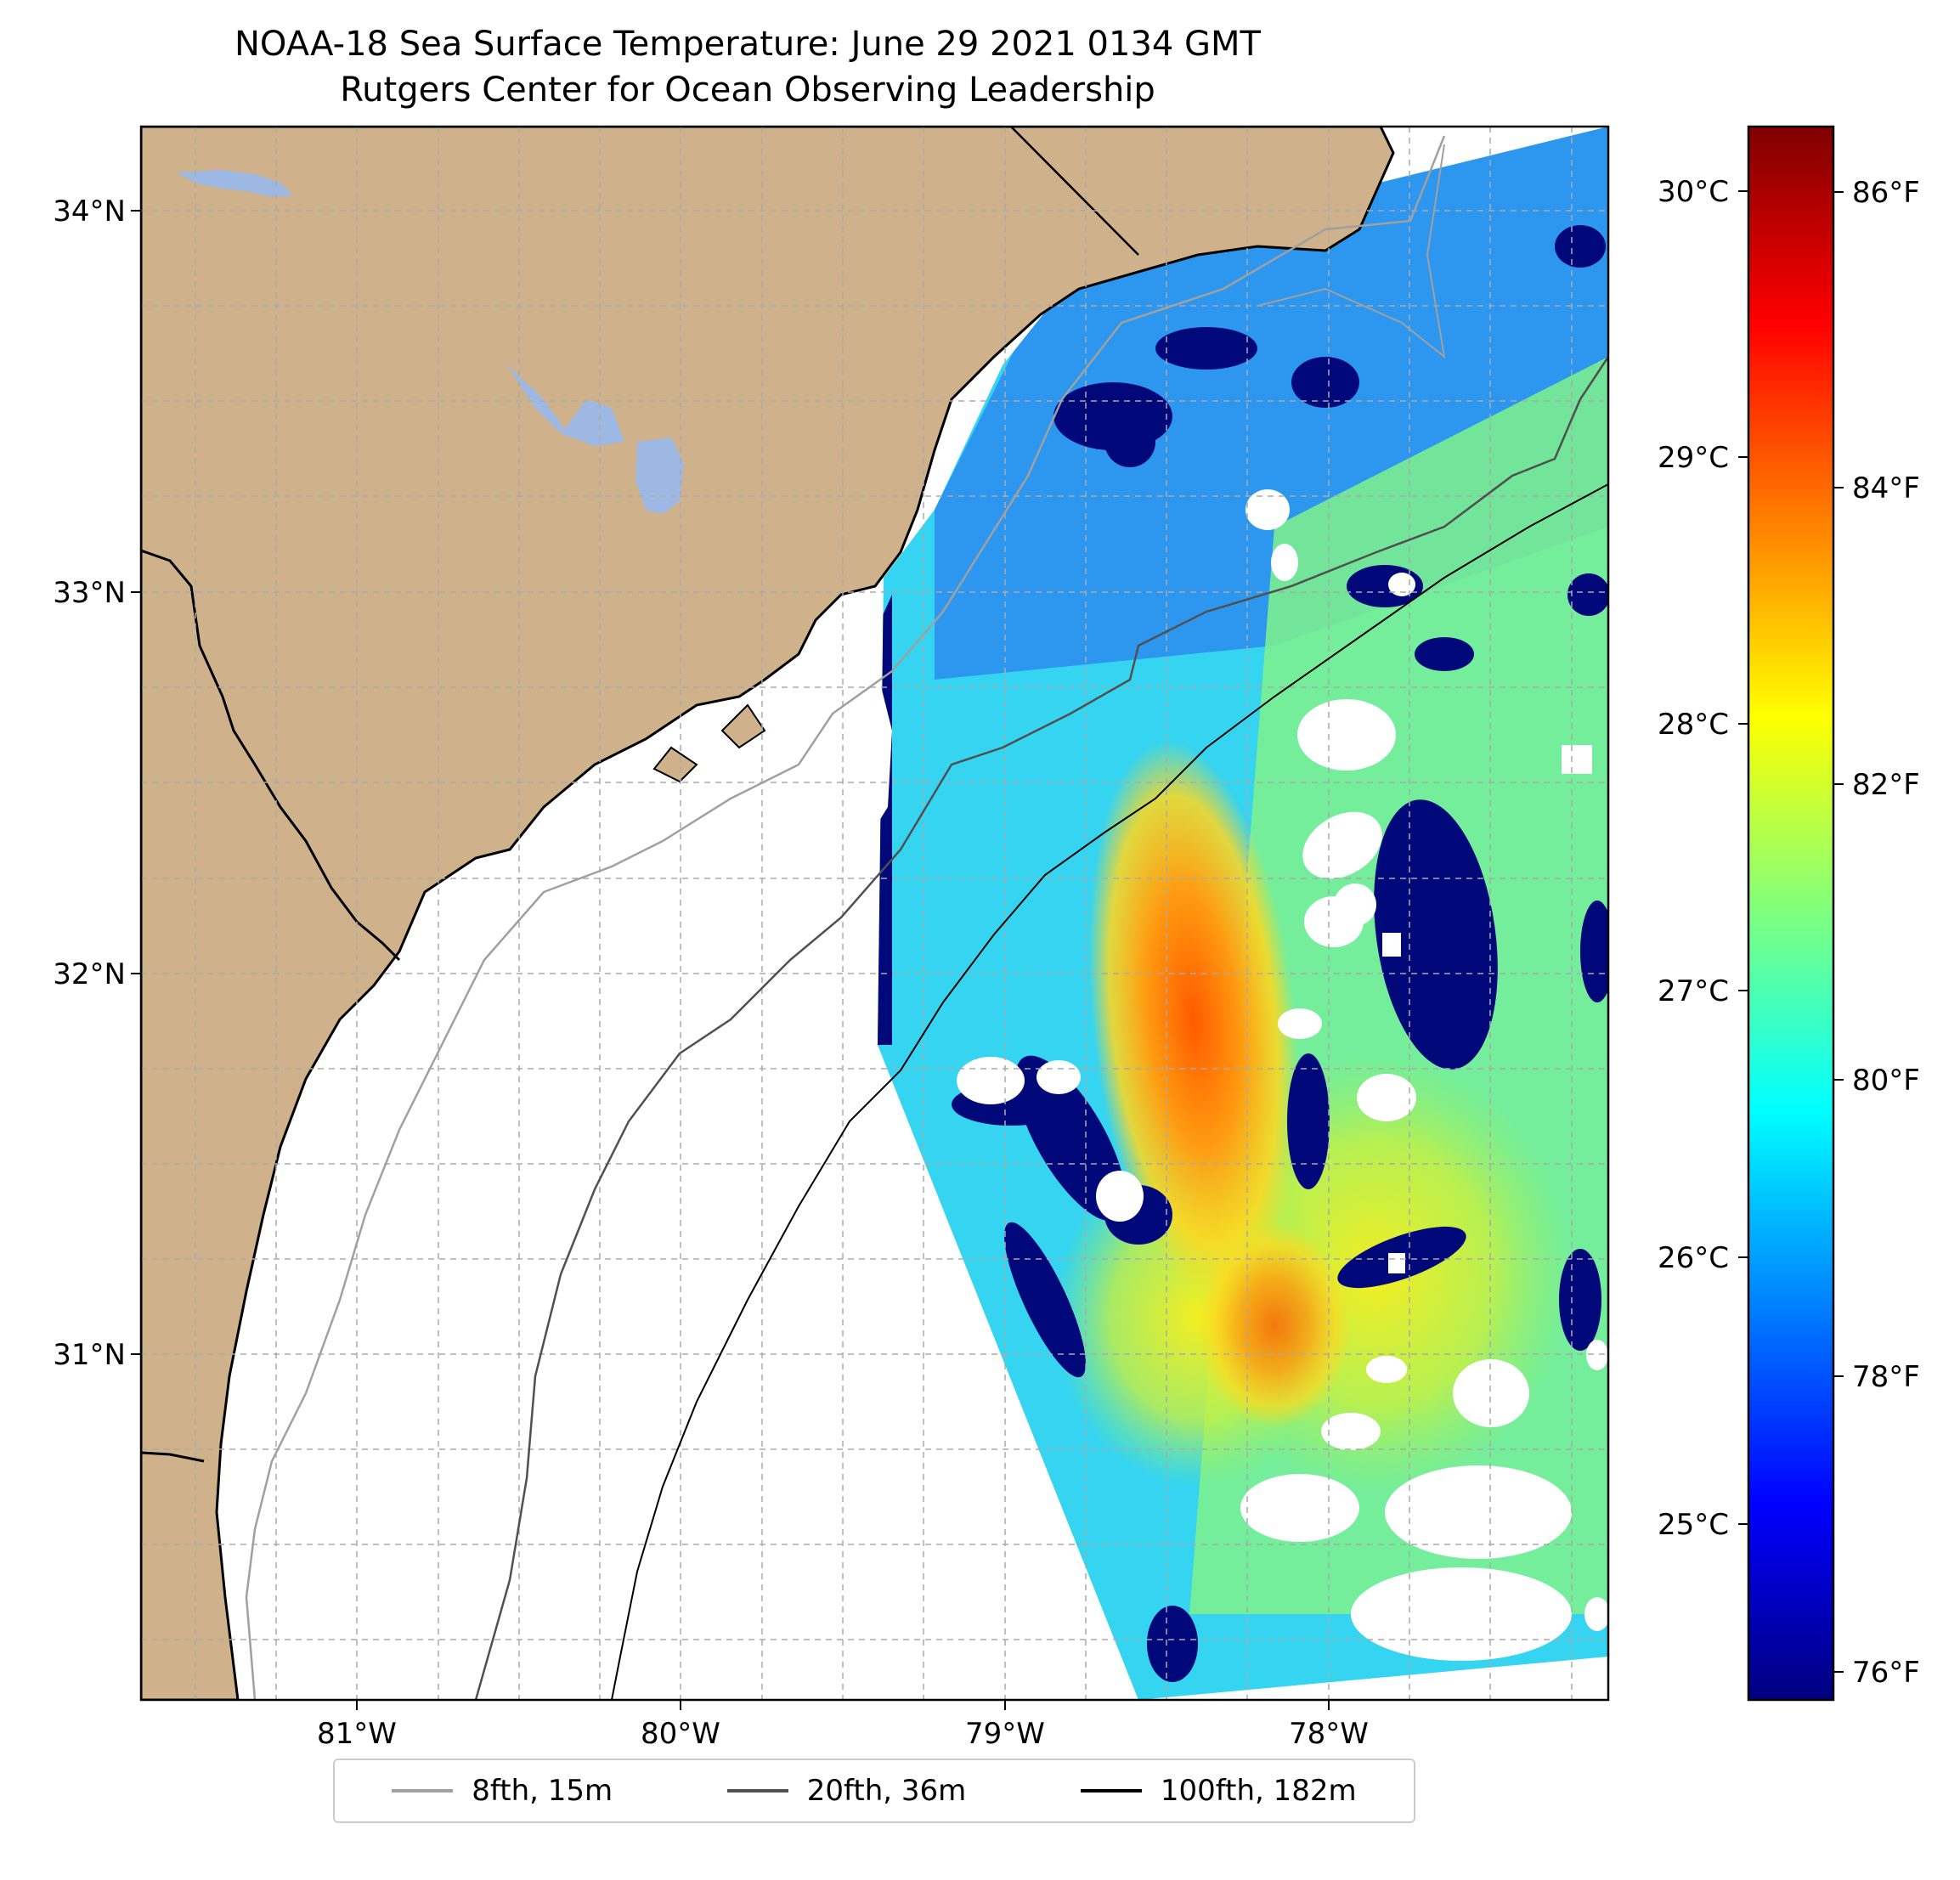 The height and width of the screenshot is (1880, 1960). I want to click on state-border-ga-fl, so click(173, 1457).